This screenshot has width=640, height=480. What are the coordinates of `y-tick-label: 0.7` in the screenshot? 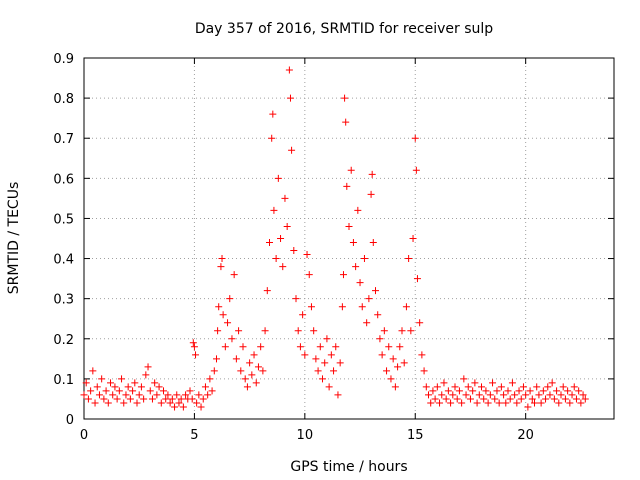 It's located at (63, 139).